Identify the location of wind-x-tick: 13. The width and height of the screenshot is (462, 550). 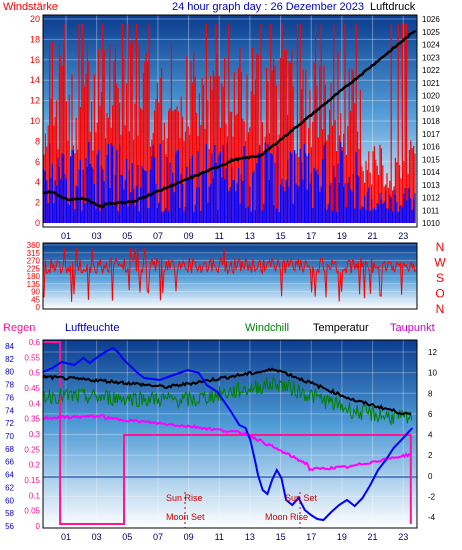
(250, 236).